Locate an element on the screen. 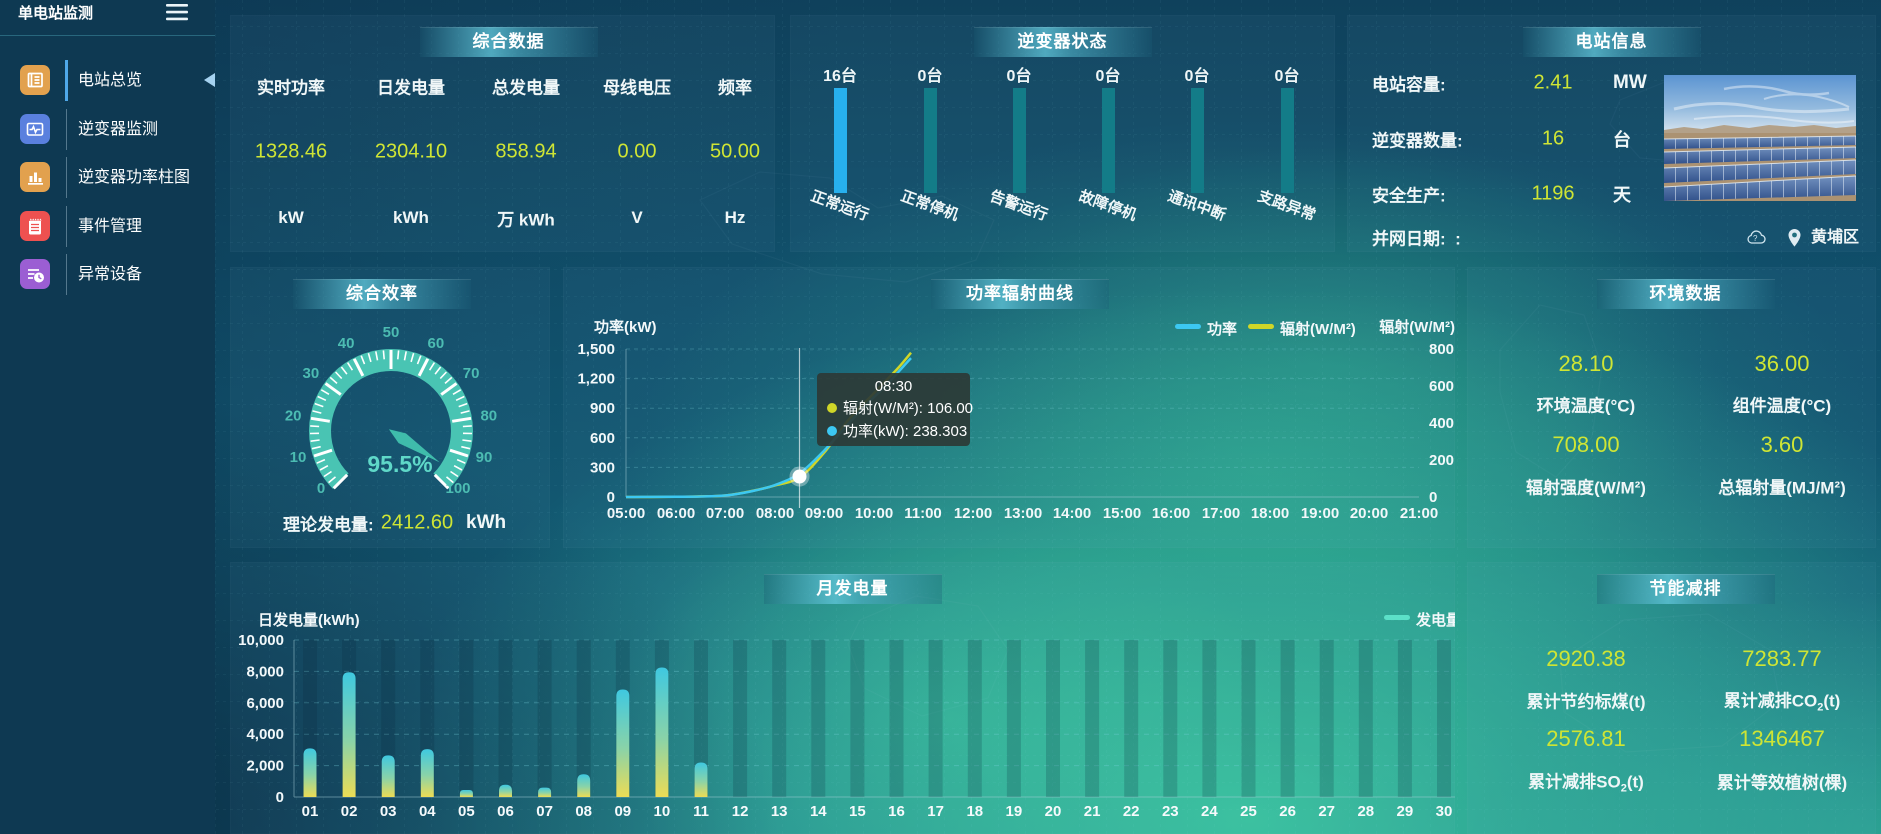 The height and width of the screenshot is (834, 1881). svg-text: 13:00 is located at coordinates (1023, 513).